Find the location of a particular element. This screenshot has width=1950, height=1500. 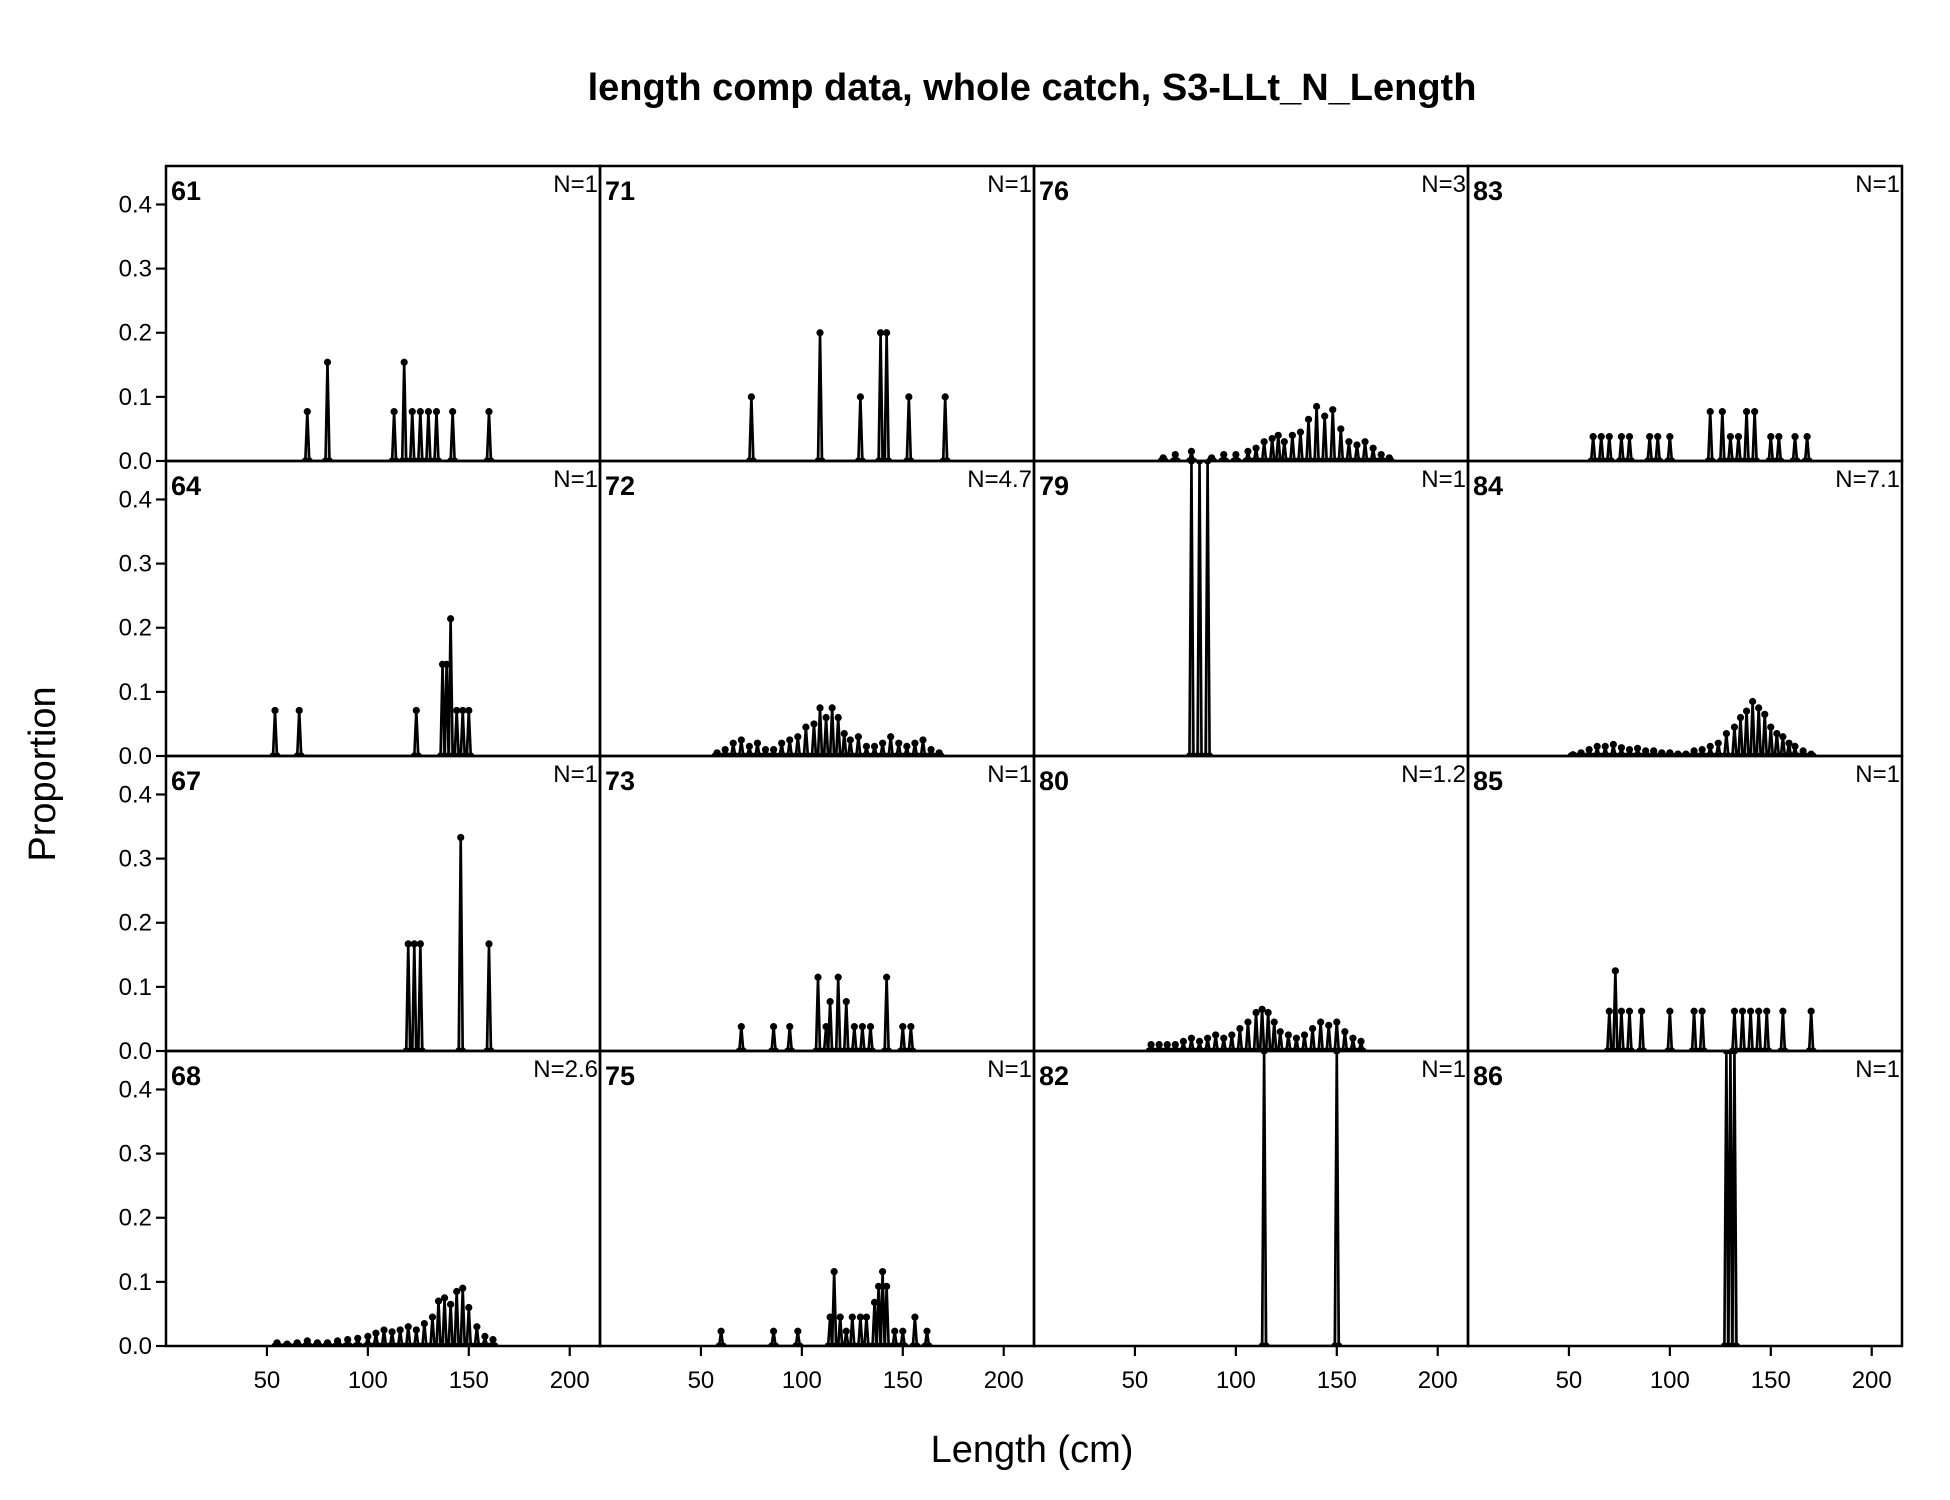

panel-82: 82 N=1 50 100 150 200 is located at coordinates (1251, 1221).